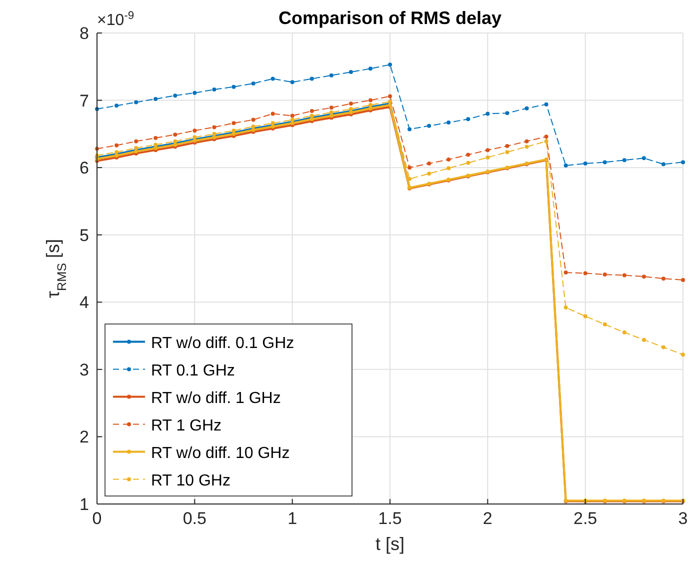 The height and width of the screenshot is (583, 689). What do you see at coordinates (84, 437) in the screenshot?
I see `y-tick-label: 2` at bounding box center [84, 437].